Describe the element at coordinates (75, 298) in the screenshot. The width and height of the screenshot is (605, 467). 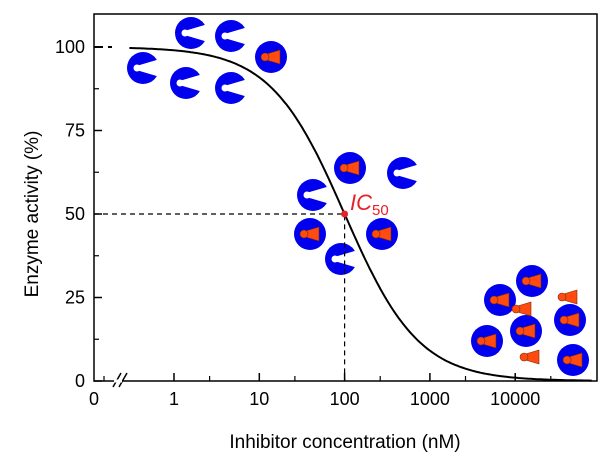
I see `y-tick-label: 25` at that location.